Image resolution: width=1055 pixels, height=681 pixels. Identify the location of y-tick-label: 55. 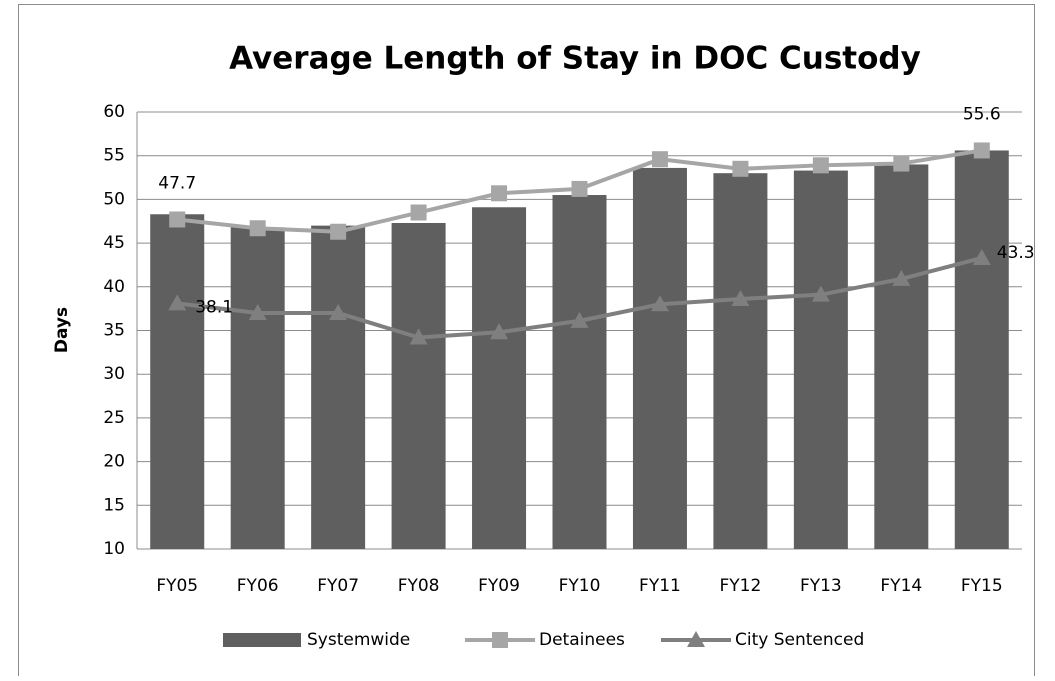
(114, 156).